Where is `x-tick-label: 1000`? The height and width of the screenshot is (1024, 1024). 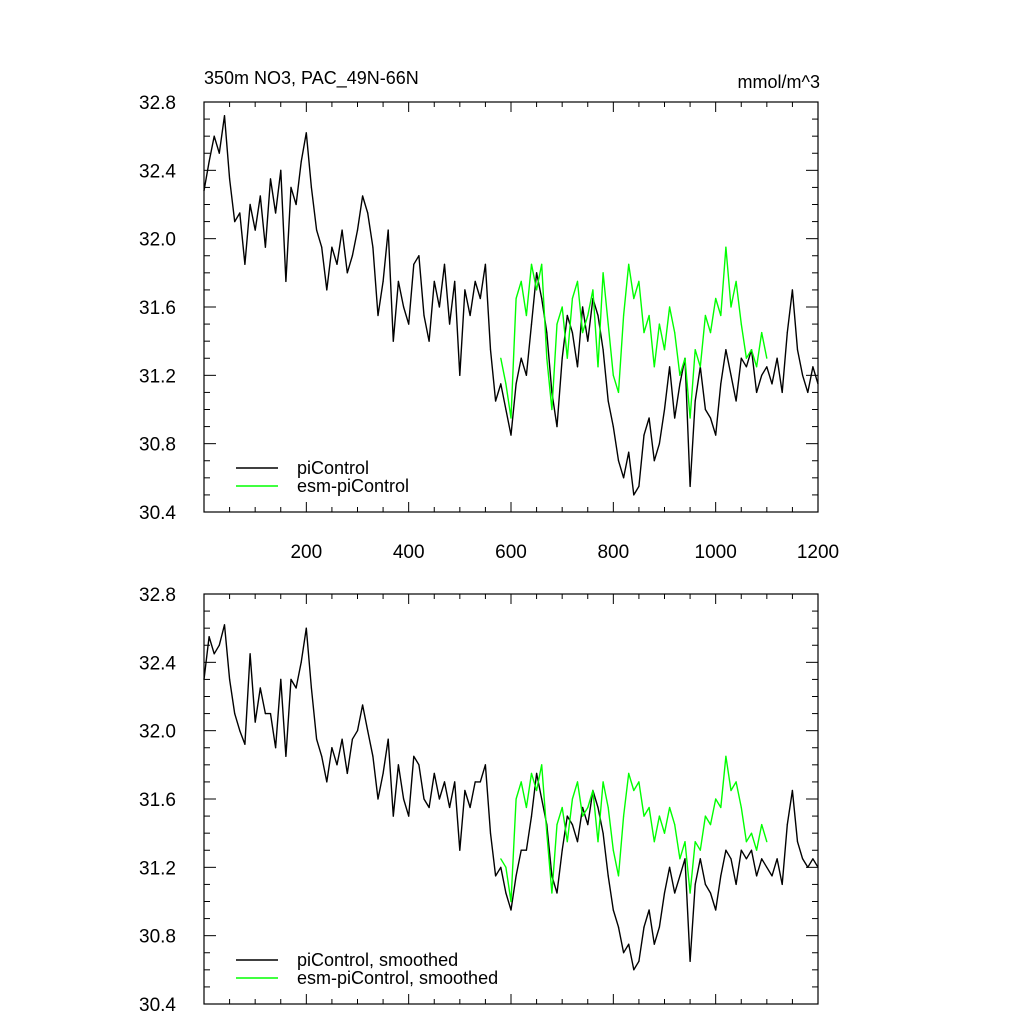 x-tick-label: 1000 is located at coordinates (716, 552).